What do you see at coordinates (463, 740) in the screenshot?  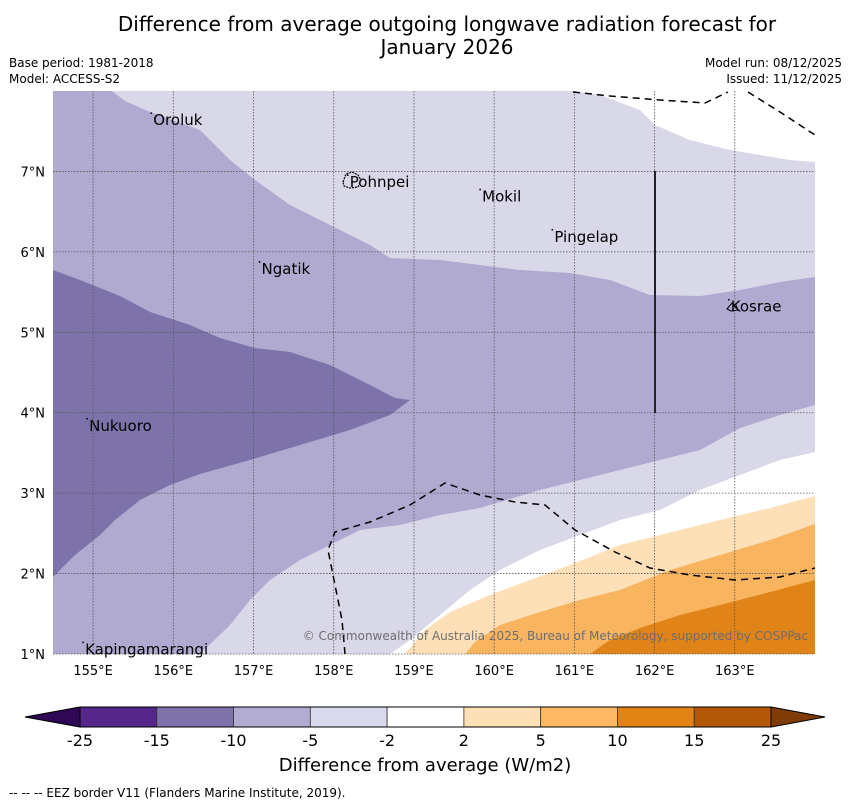 I see `colorbar-tick-label: 2` at bounding box center [463, 740].